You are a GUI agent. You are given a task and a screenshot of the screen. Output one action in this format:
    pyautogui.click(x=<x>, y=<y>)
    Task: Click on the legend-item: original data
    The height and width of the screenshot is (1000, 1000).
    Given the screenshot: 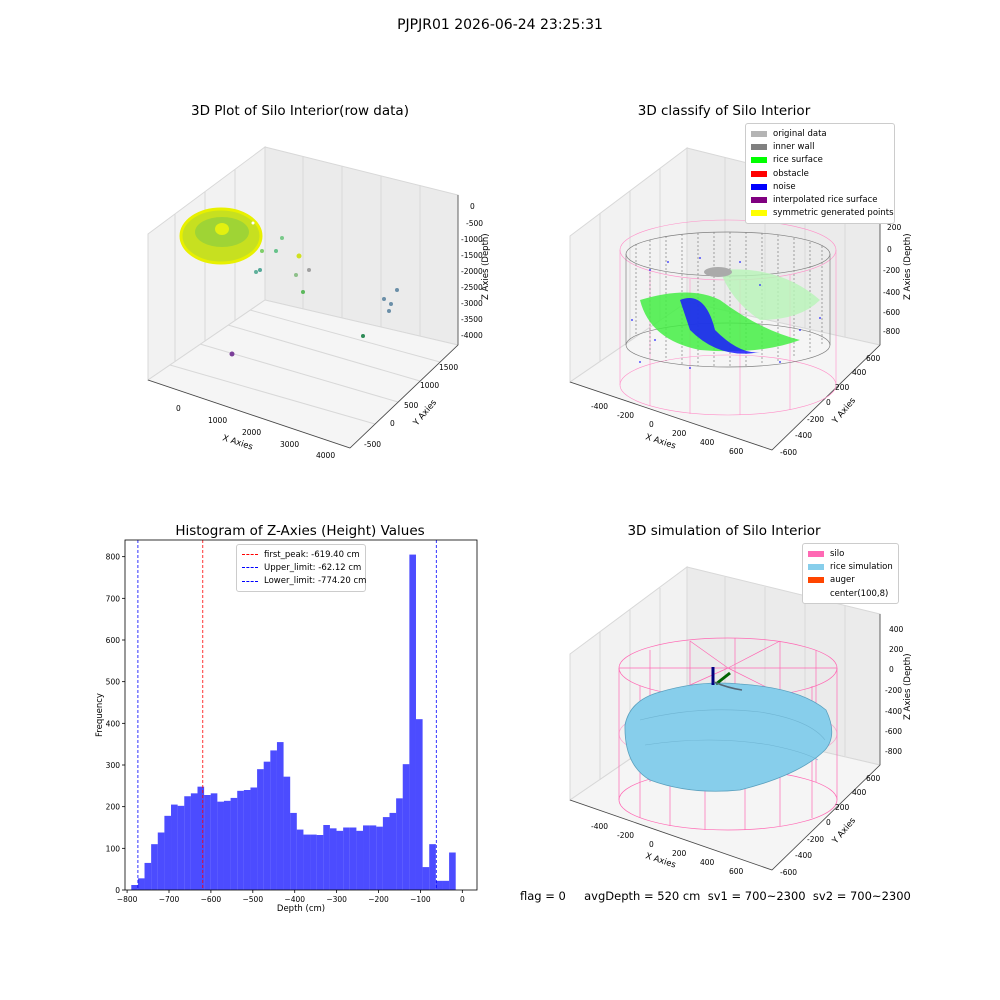 What is the action you would take?
    pyautogui.click(x=820, y=133)
    